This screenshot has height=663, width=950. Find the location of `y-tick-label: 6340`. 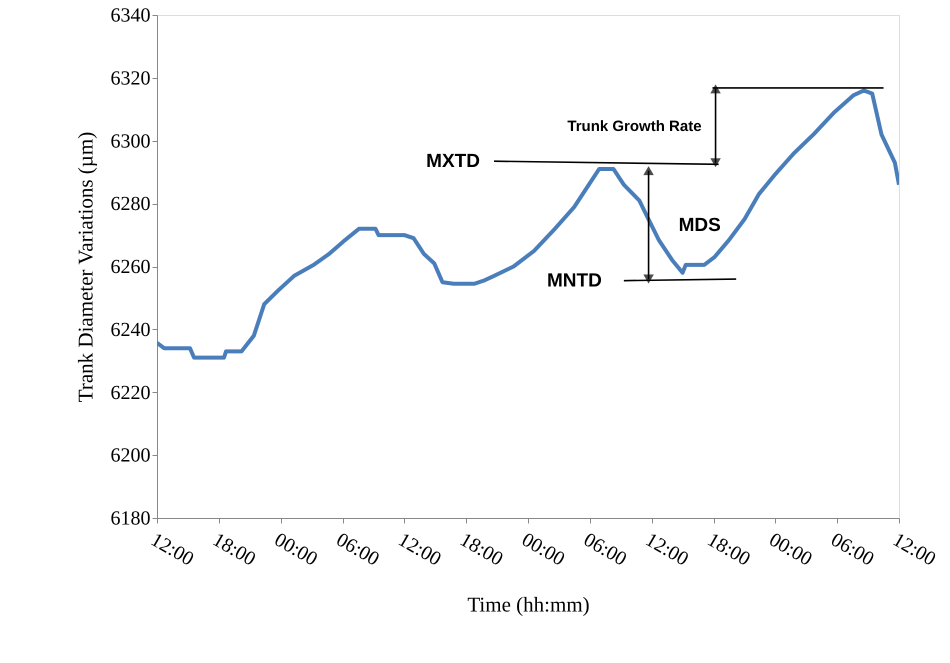

y-tick-label: 6340 is located at coordinates (130, 15).